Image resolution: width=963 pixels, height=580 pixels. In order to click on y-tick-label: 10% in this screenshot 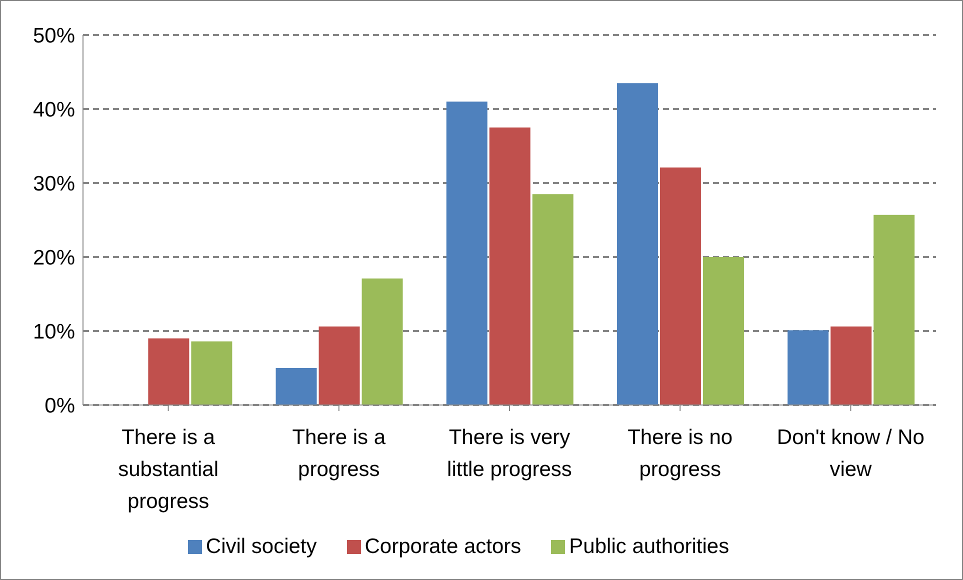, I will do `click(53, 332)`.